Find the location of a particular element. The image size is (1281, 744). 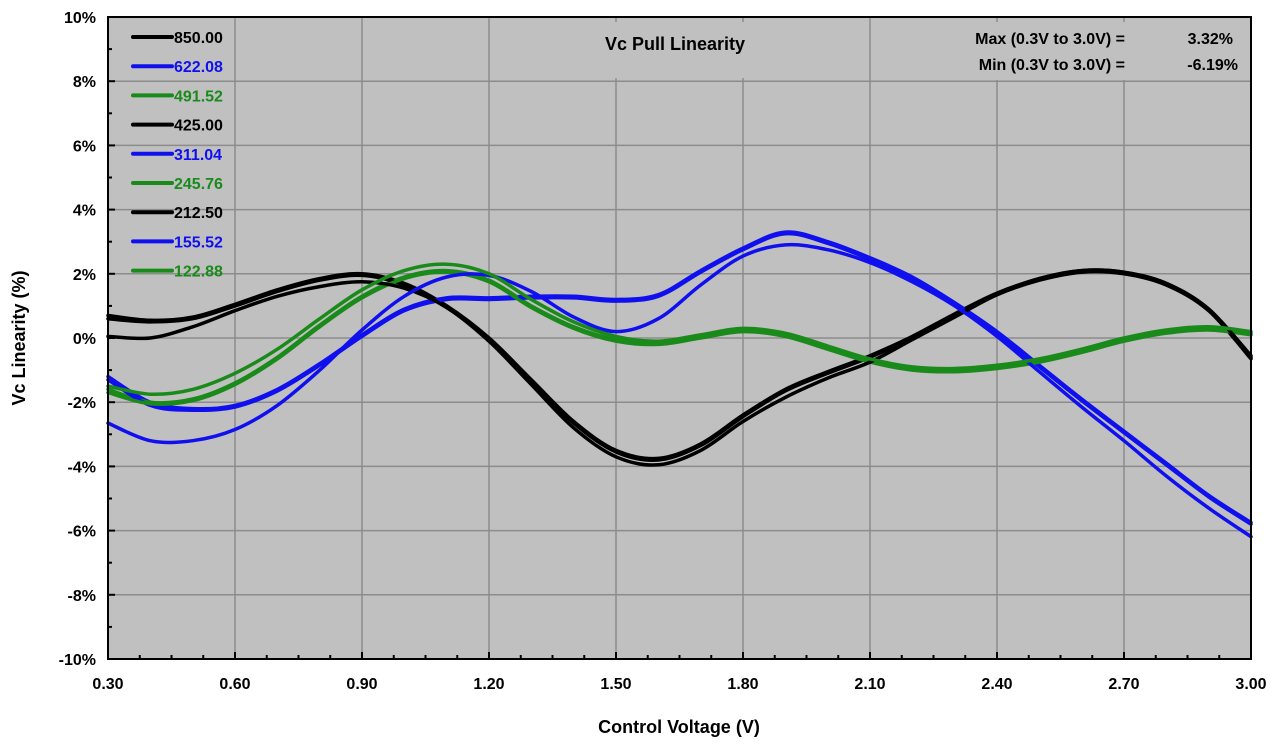

y-tick-label: -2% is located at coordinates (82, 403).